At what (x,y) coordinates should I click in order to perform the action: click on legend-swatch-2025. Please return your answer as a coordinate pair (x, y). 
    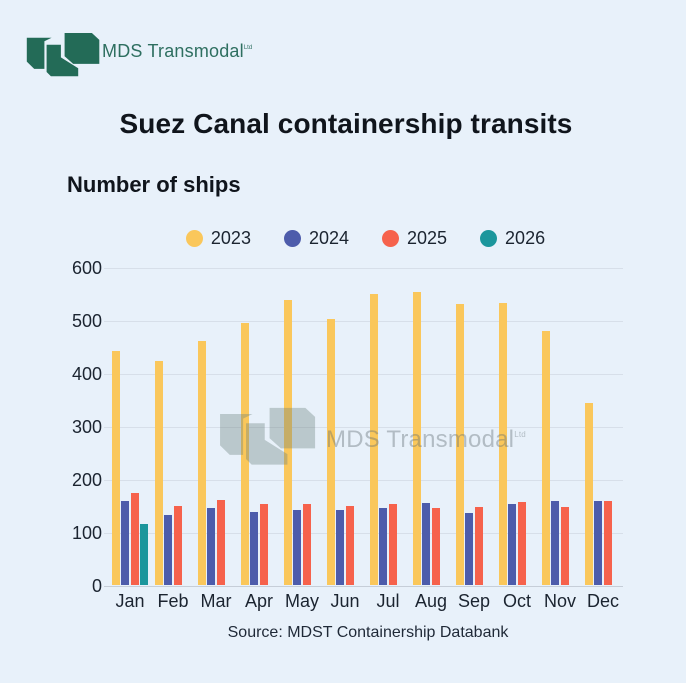
    Looking at the image, I should click on (390, 238).